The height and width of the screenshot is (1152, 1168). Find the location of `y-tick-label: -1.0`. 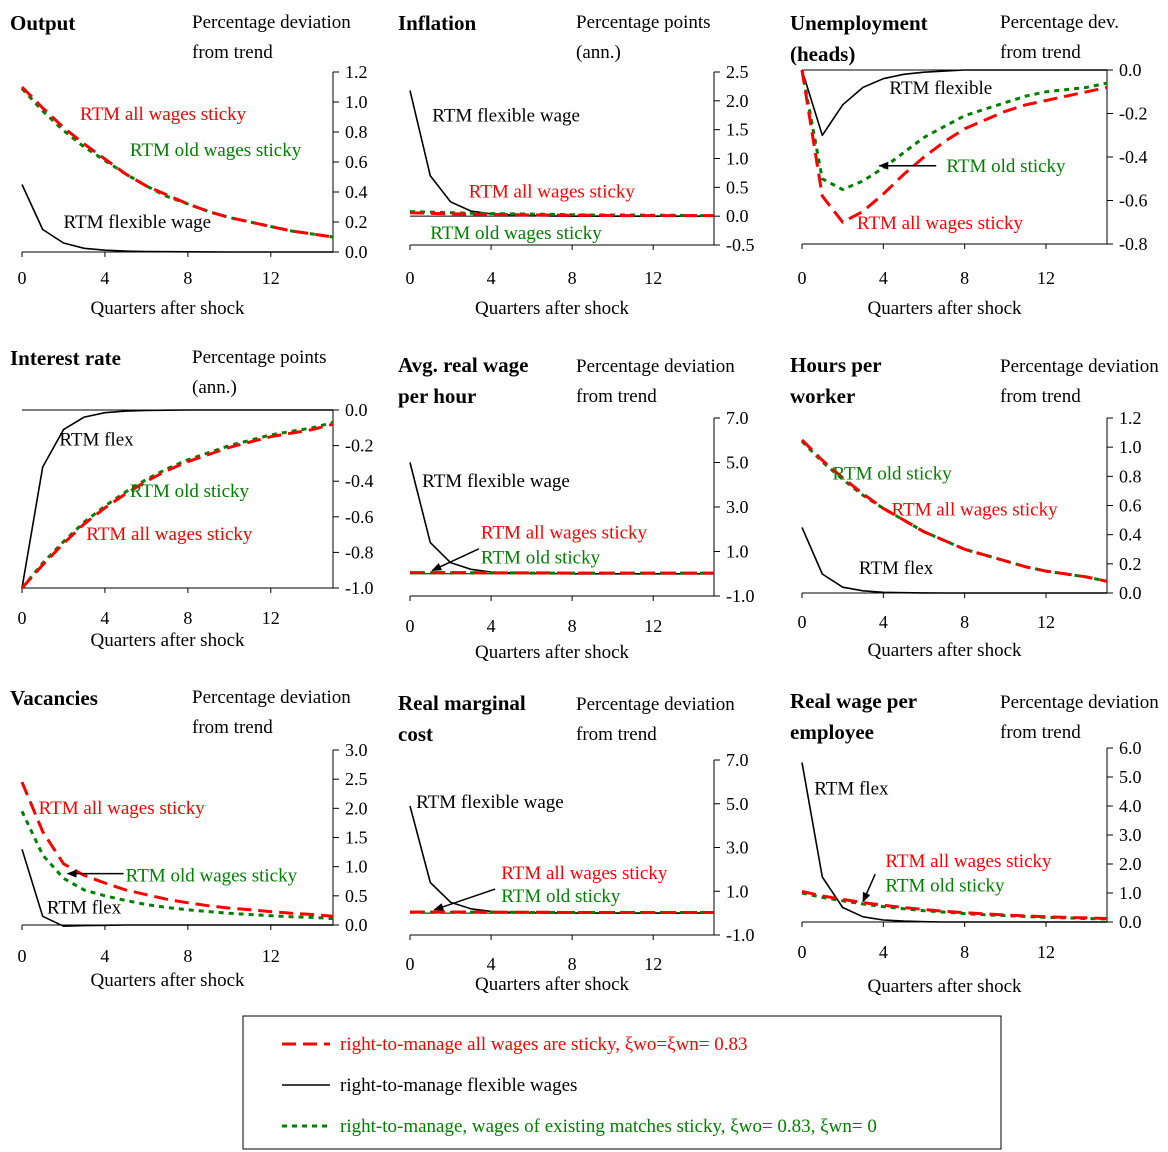

y-tick-label: -1.0 is located at coordinates (740, 596).